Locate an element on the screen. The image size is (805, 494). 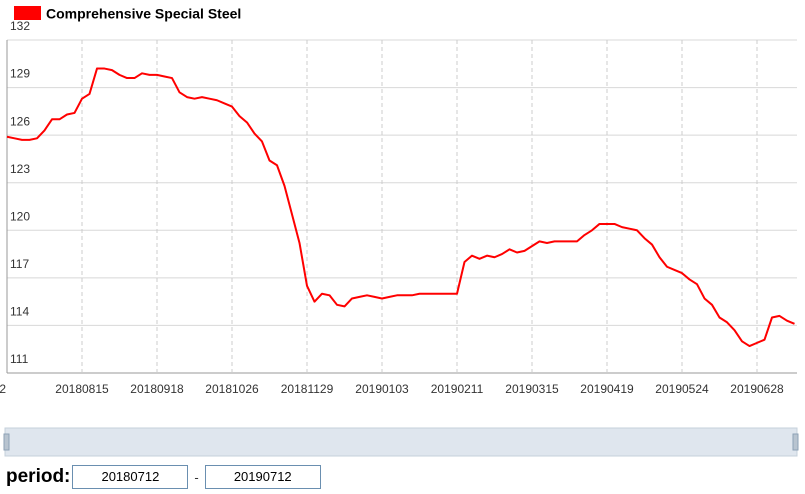
y-tick-label: 114 is located at coordinates (19, 312).